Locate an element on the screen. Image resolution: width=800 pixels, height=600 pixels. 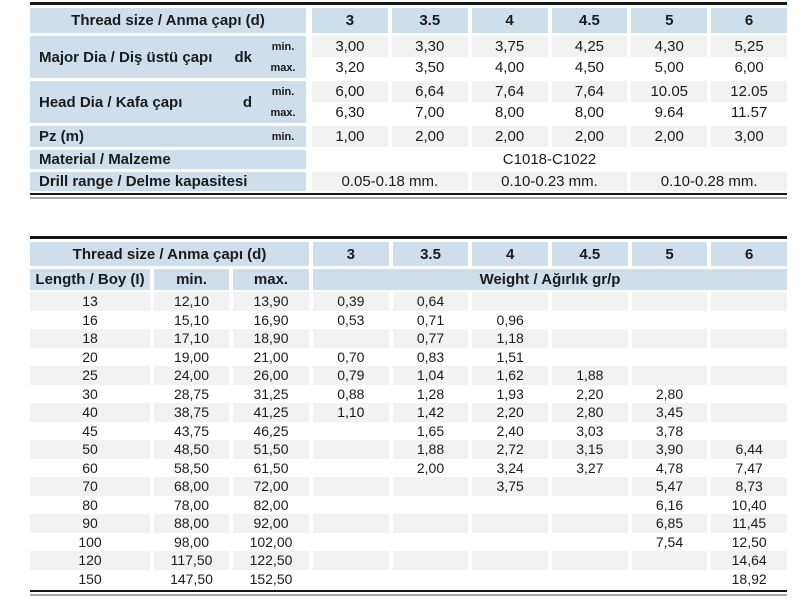
length-cell: 100 is located at coordinates (90, 541).